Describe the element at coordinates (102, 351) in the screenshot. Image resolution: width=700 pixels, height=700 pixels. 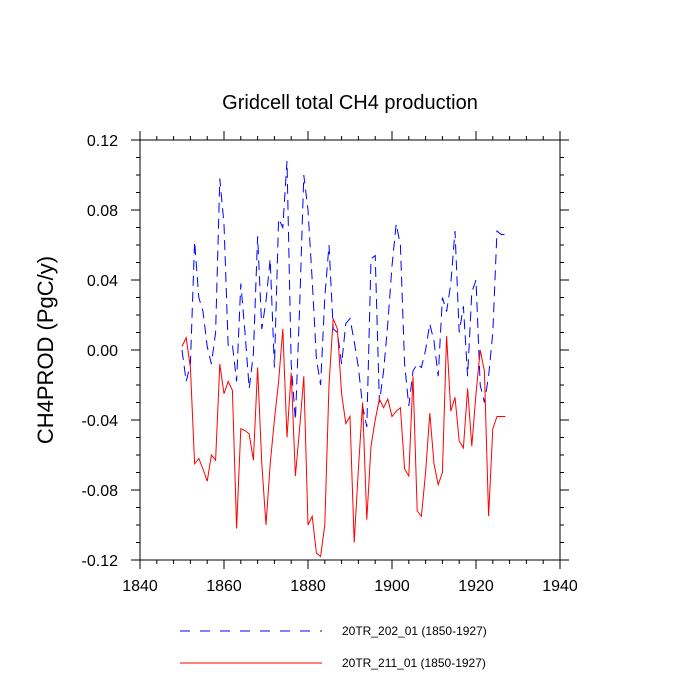
I see `y-tick-label: 0.00` at that location.